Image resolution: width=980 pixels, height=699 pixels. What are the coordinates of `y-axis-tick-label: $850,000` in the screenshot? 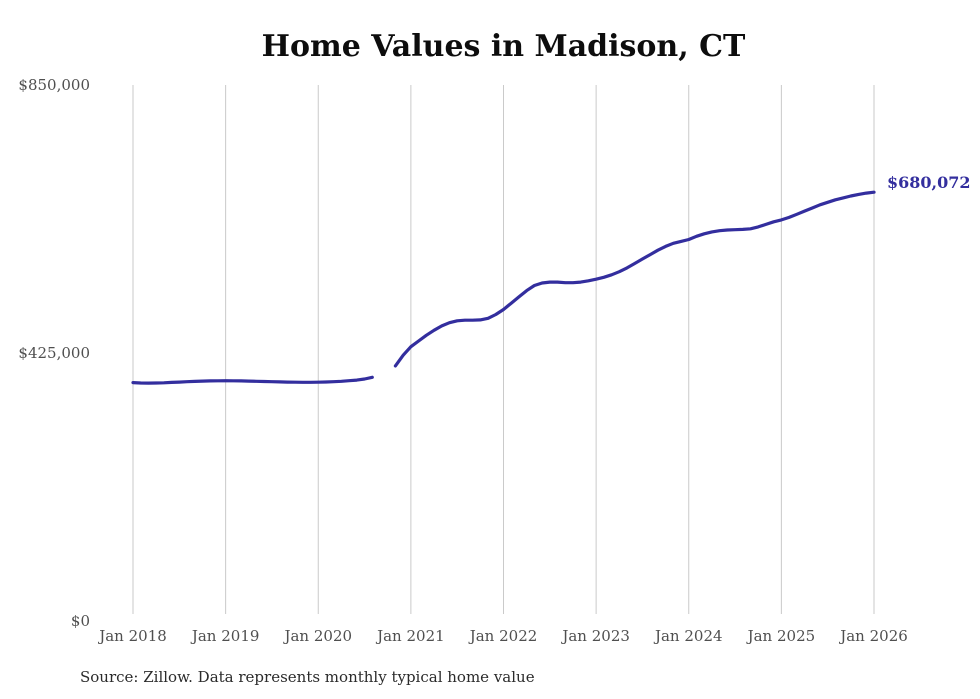 It's located at (54, 85).